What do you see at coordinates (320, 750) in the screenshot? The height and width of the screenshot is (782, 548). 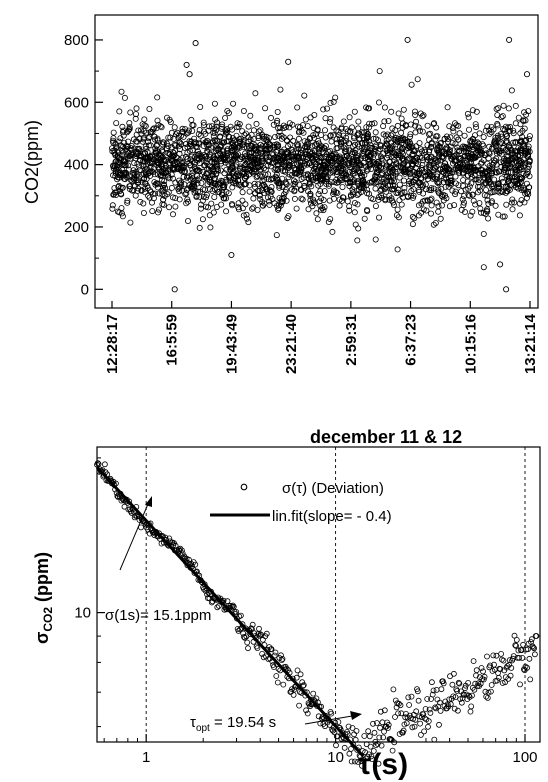 I see `bottom-x-axis: 1 10 100` at bounding box center [320, 750].